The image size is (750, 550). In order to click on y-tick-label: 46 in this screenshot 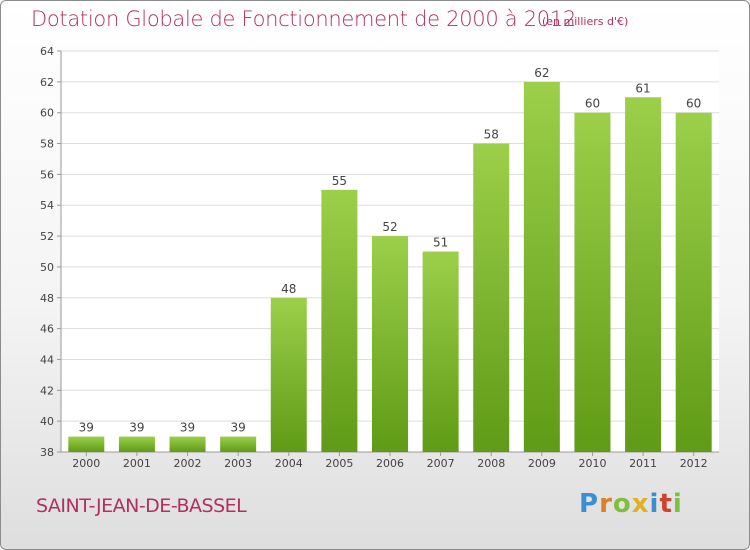, I will do `click(47, 329)`.